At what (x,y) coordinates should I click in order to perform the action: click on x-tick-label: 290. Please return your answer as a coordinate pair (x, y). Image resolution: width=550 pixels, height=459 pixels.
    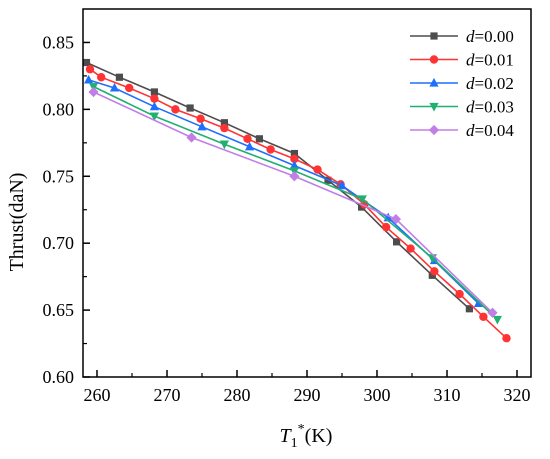
    Looking at the image, I should click on (307, 395).